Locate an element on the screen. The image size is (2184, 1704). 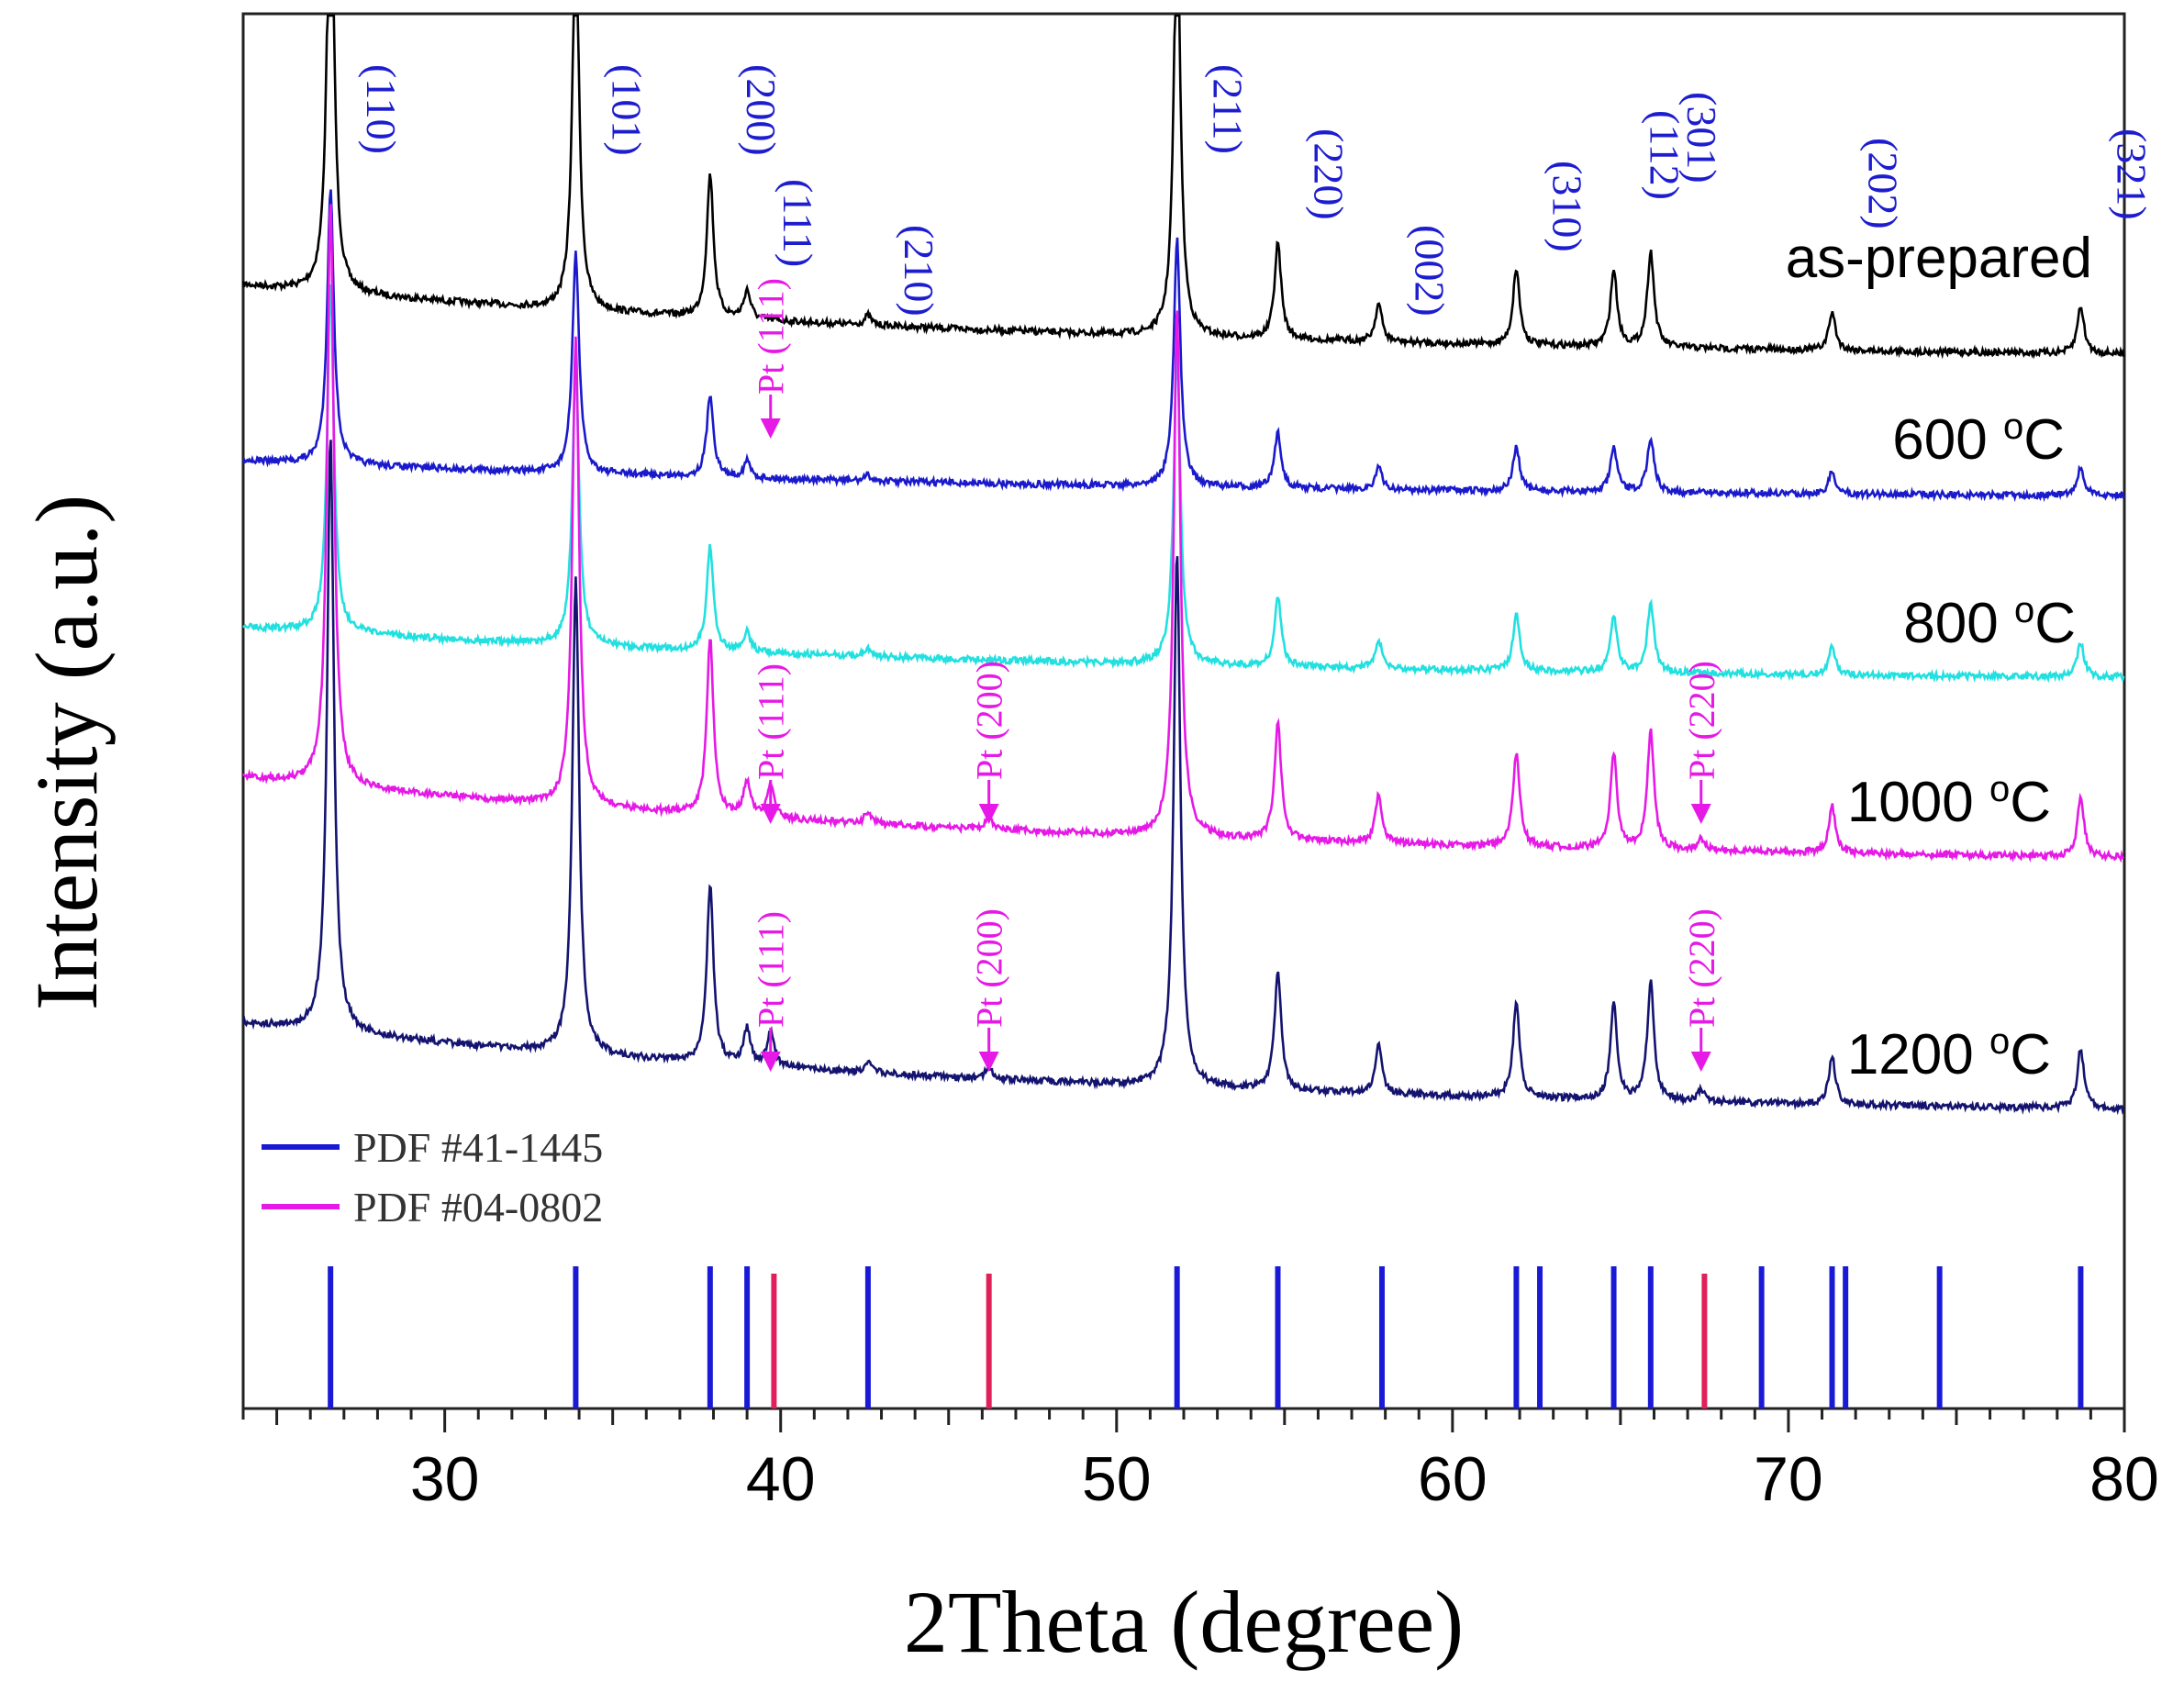
x-tick-label-30: 30 is located at coordinates (445, 1479).